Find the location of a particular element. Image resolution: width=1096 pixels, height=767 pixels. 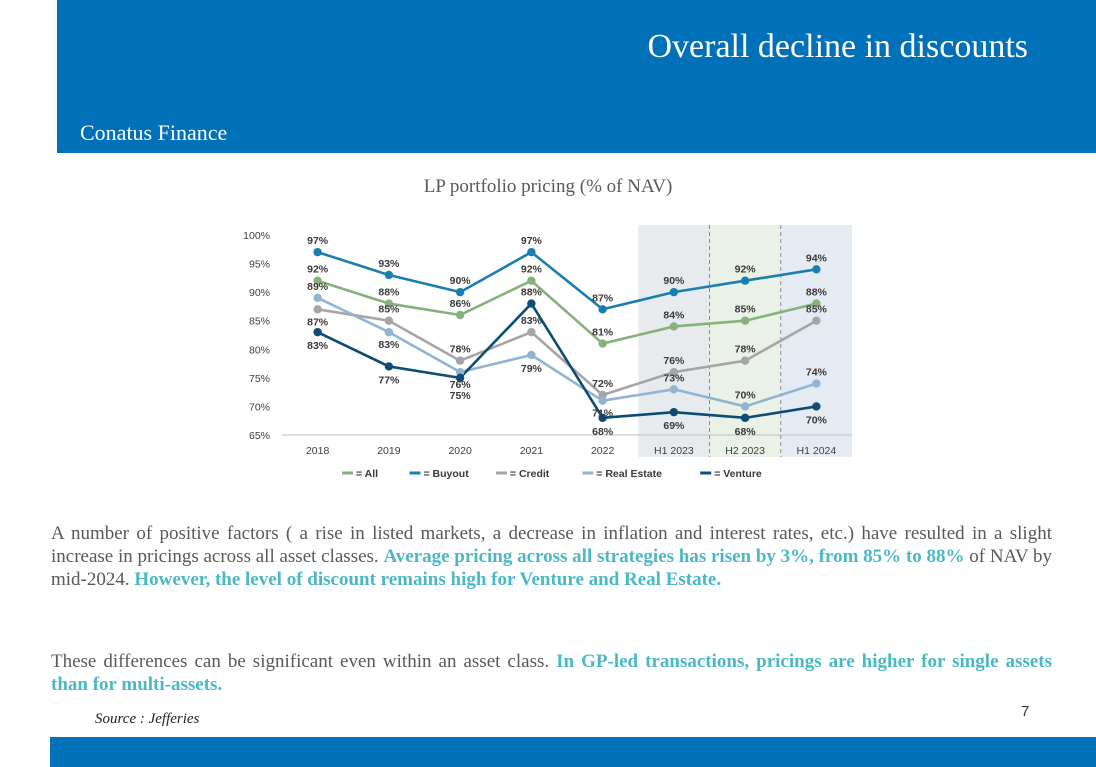

x-tick-label: 2018 is located at coordinates (318, 451).